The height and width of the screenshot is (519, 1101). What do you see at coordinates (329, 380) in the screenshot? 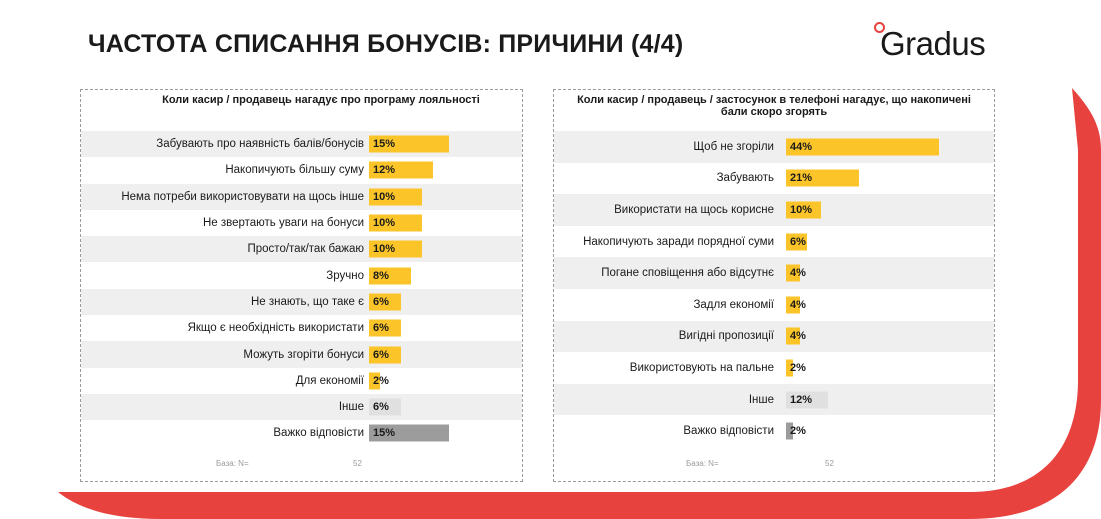
I see `category-label: Для економії` at bounding box center [329, 380].